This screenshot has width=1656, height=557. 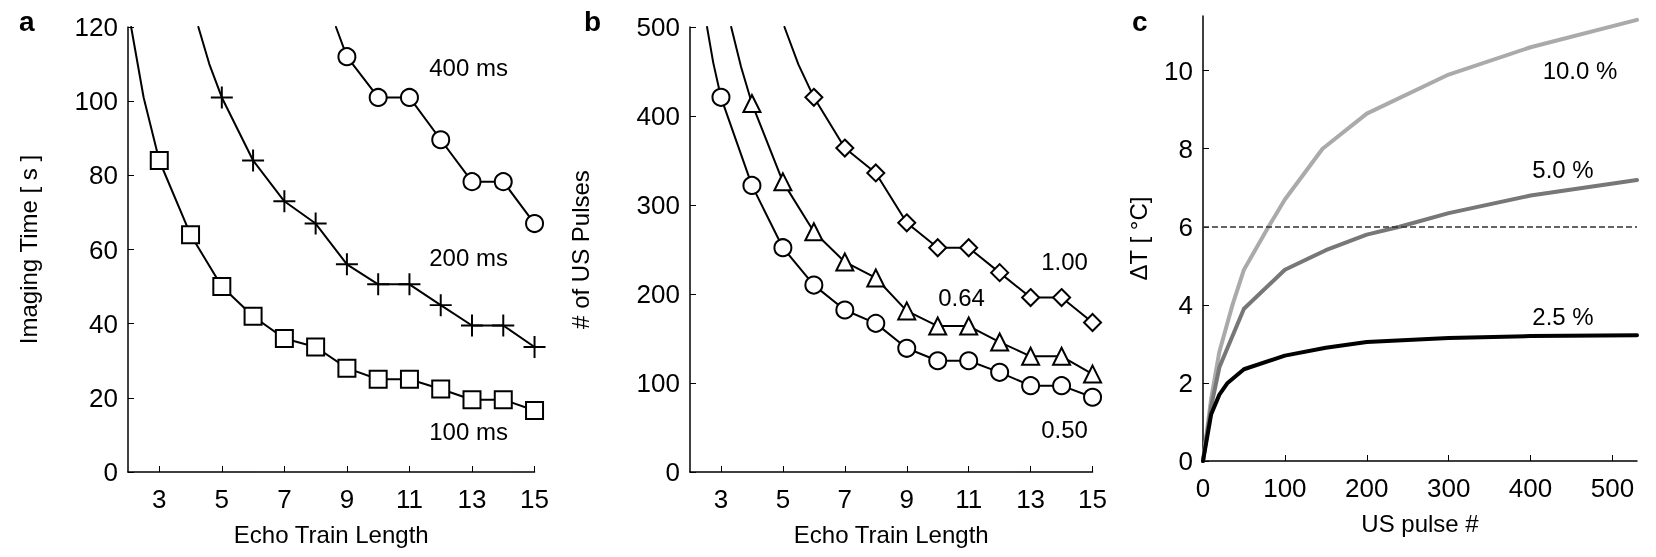 What do you see at coordinates (103, 175) in the screenshot?
I see `y-tick-label: 80` at bounding box center [103, 175].